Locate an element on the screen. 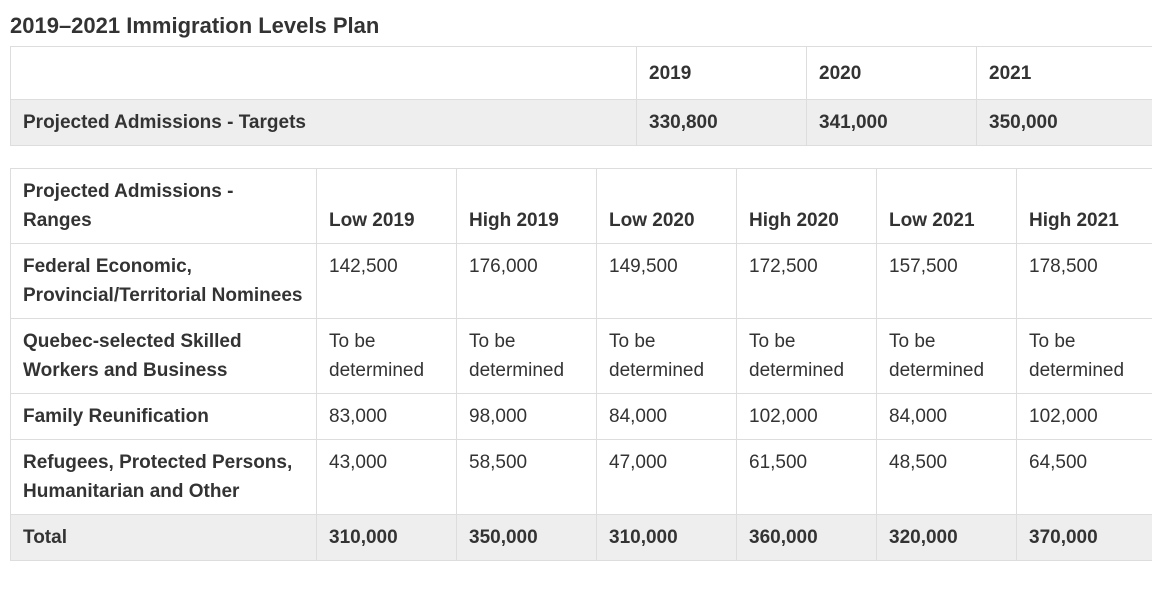 The image size is (1152, 611). value-cell: 98,000 is located at coordinates (526, 416).